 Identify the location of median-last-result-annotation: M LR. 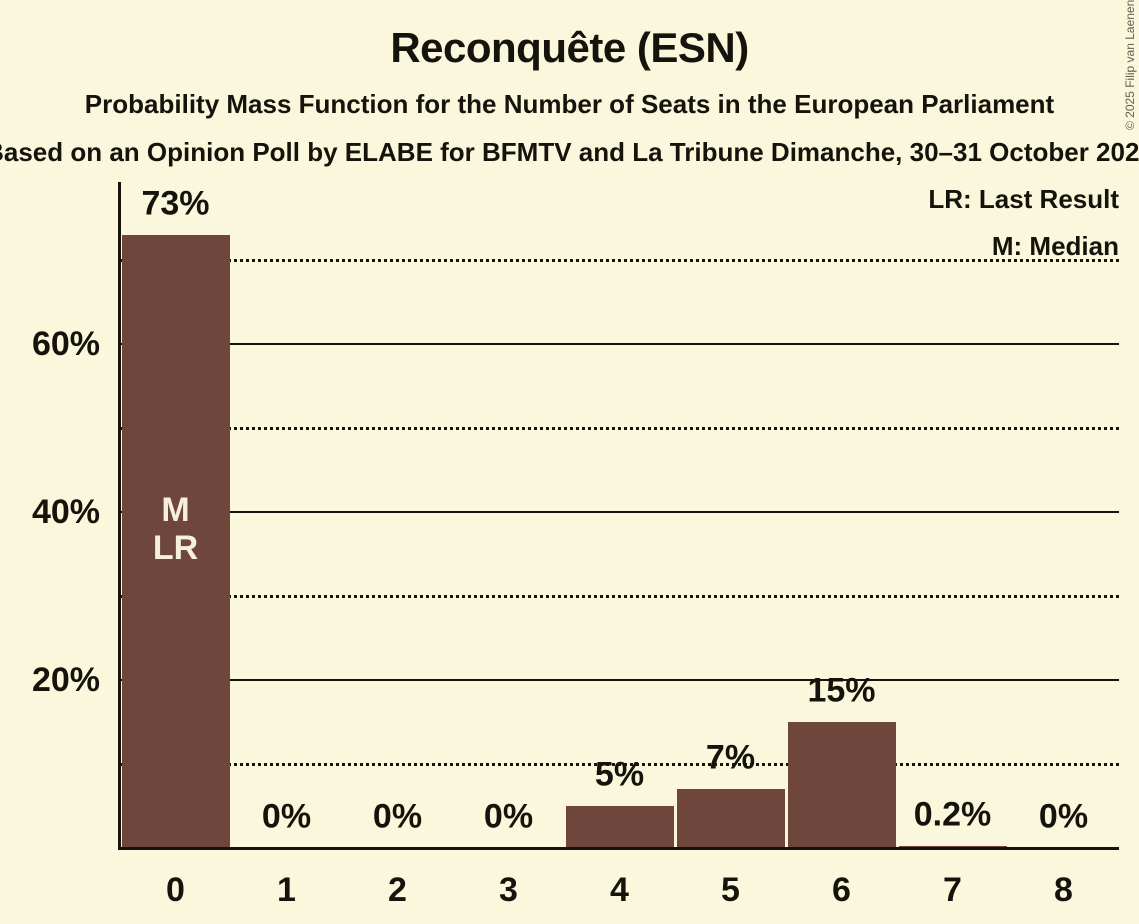
(176, 529).